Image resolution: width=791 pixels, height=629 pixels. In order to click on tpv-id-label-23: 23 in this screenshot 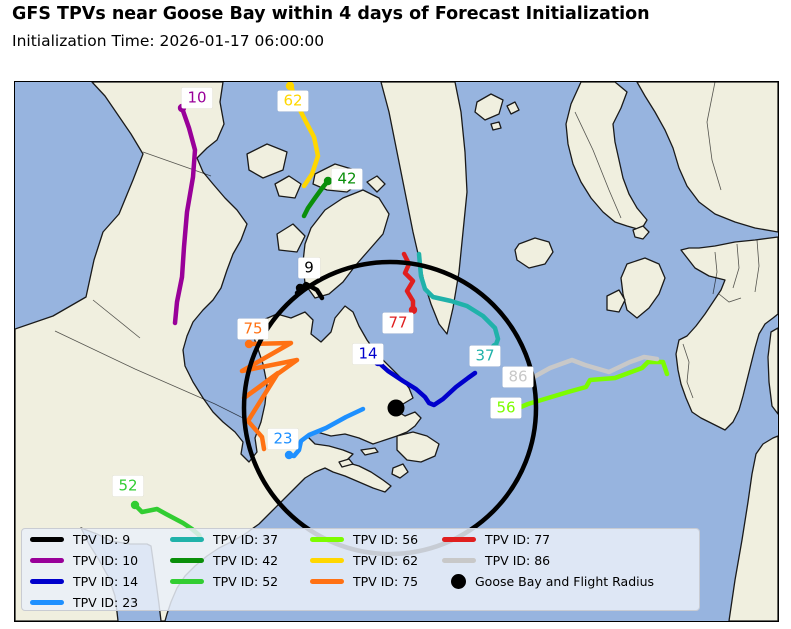, I will do `click(283, 439)`.